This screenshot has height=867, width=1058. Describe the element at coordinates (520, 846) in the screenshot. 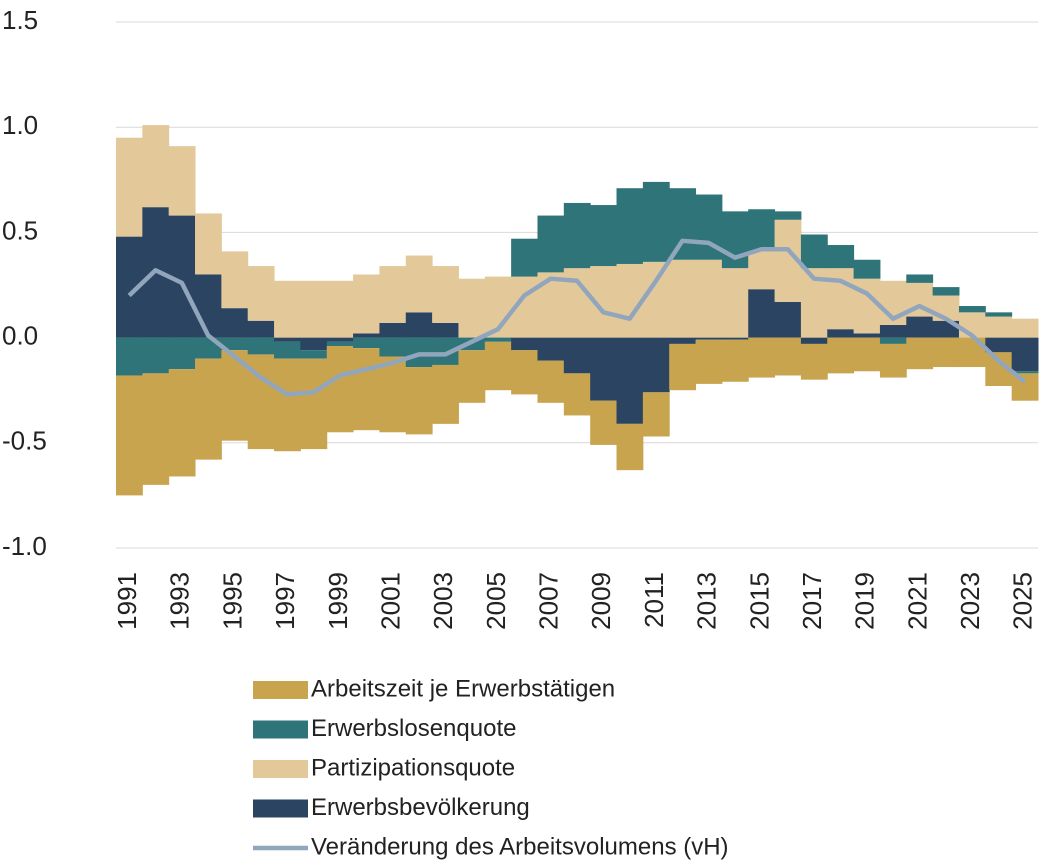

I see `legend-label: Veränderung des Arbeitsvolumens (vH)` at that location.